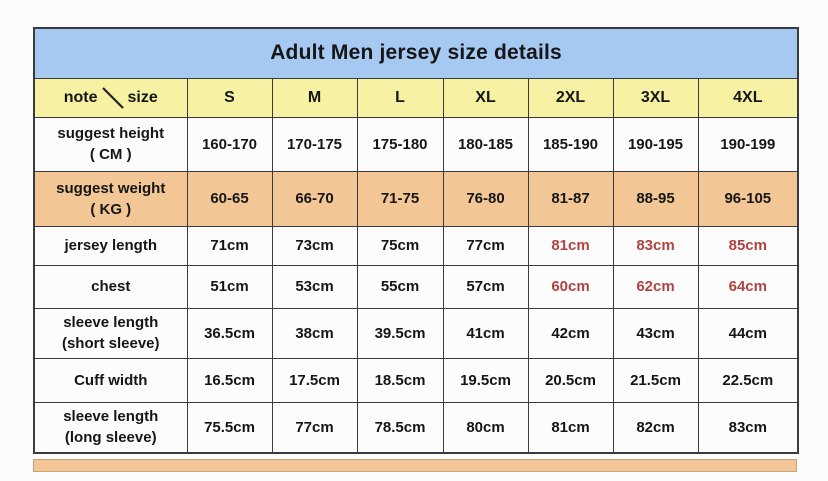 The height and width of the screenshot is (481, 828). What do you see at coordinates (314, 144) in the screenshot?
I see `size-value-cell: 170-175` at bounding box center [314, 144].